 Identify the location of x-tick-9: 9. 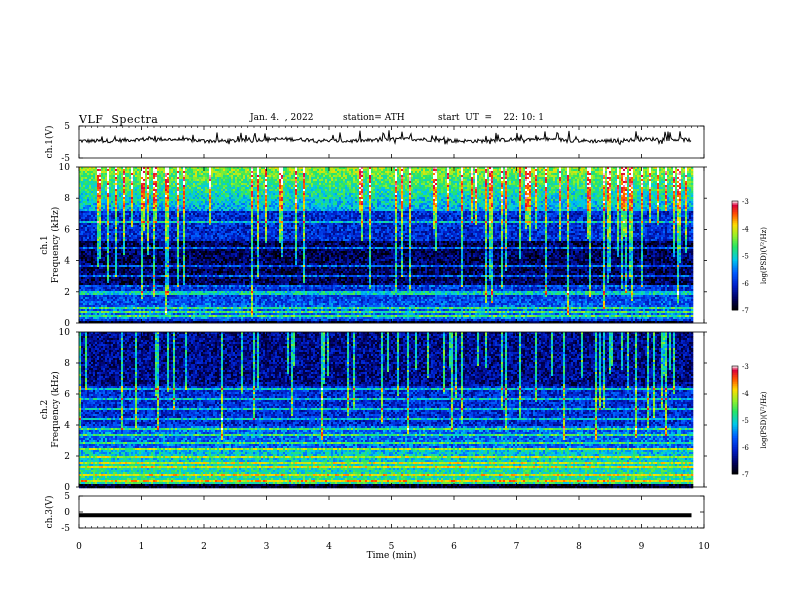
(642, 547).